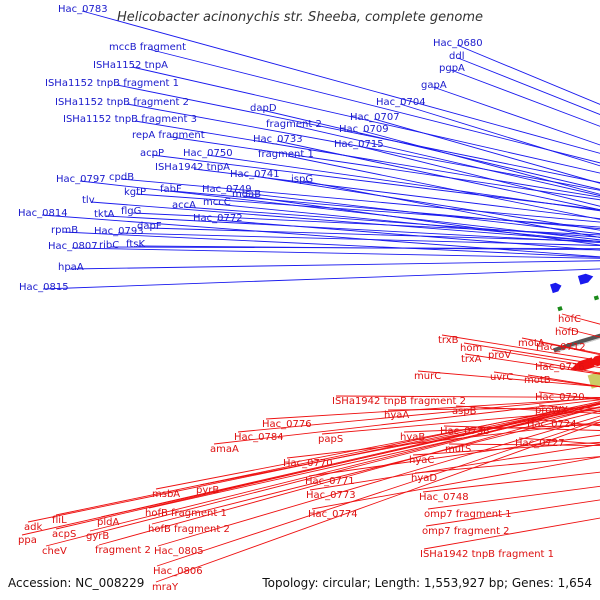 Image resolution: width=600 pixels, height=600 pixels. I want to click on forward-ring-marker, so click(560, 309).